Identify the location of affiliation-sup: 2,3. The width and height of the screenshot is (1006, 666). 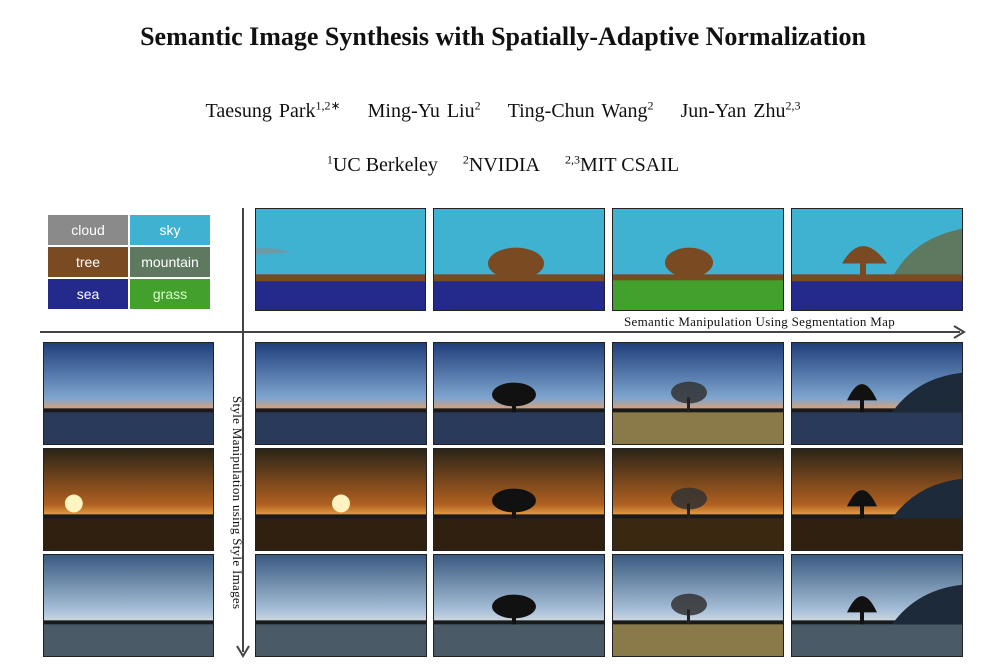
(572, 159).